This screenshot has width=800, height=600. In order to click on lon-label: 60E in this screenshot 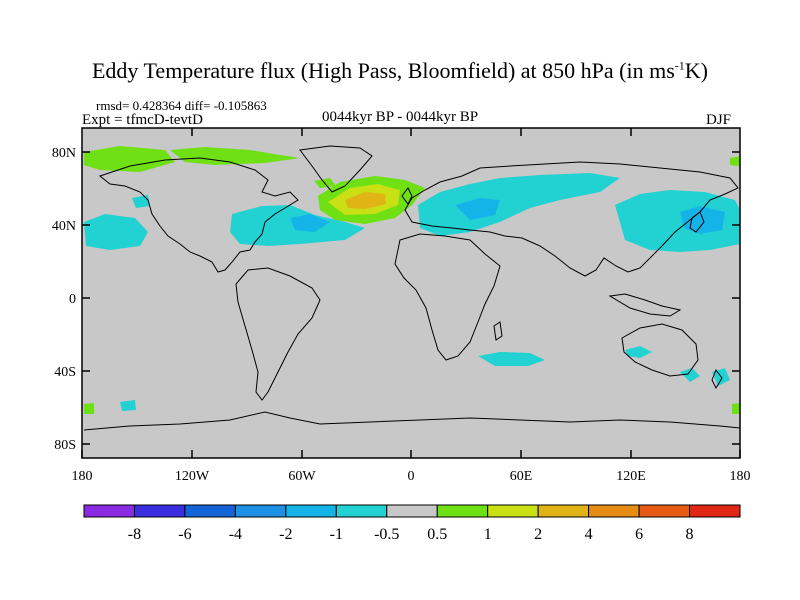, I will do `click(521, 476)`.